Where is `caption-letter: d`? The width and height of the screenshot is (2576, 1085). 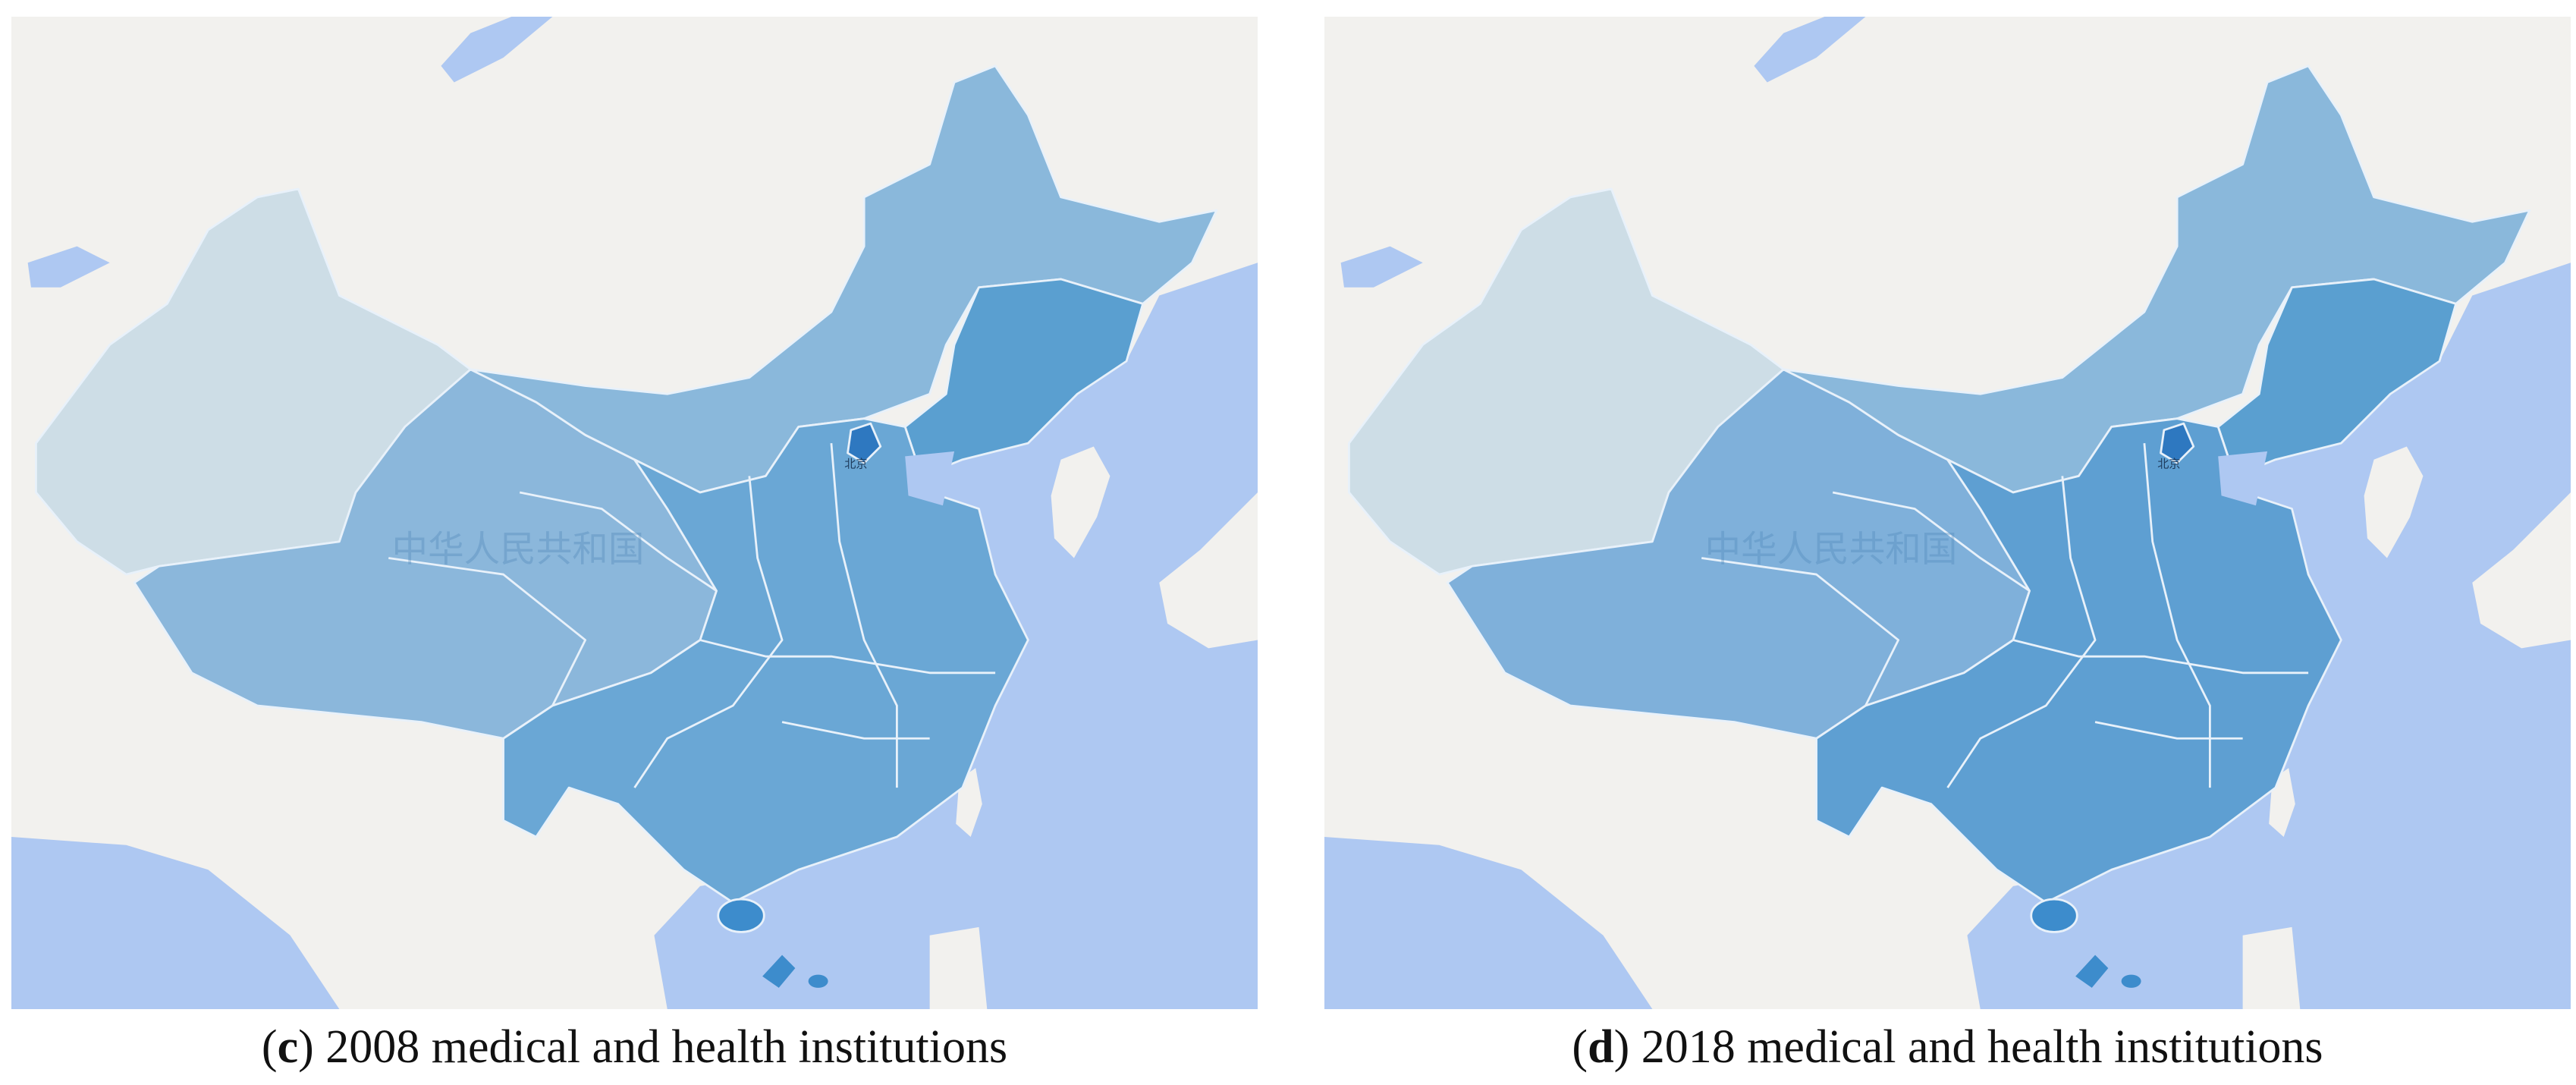 caption-letter: d is located at coordinates (1601, 1047).